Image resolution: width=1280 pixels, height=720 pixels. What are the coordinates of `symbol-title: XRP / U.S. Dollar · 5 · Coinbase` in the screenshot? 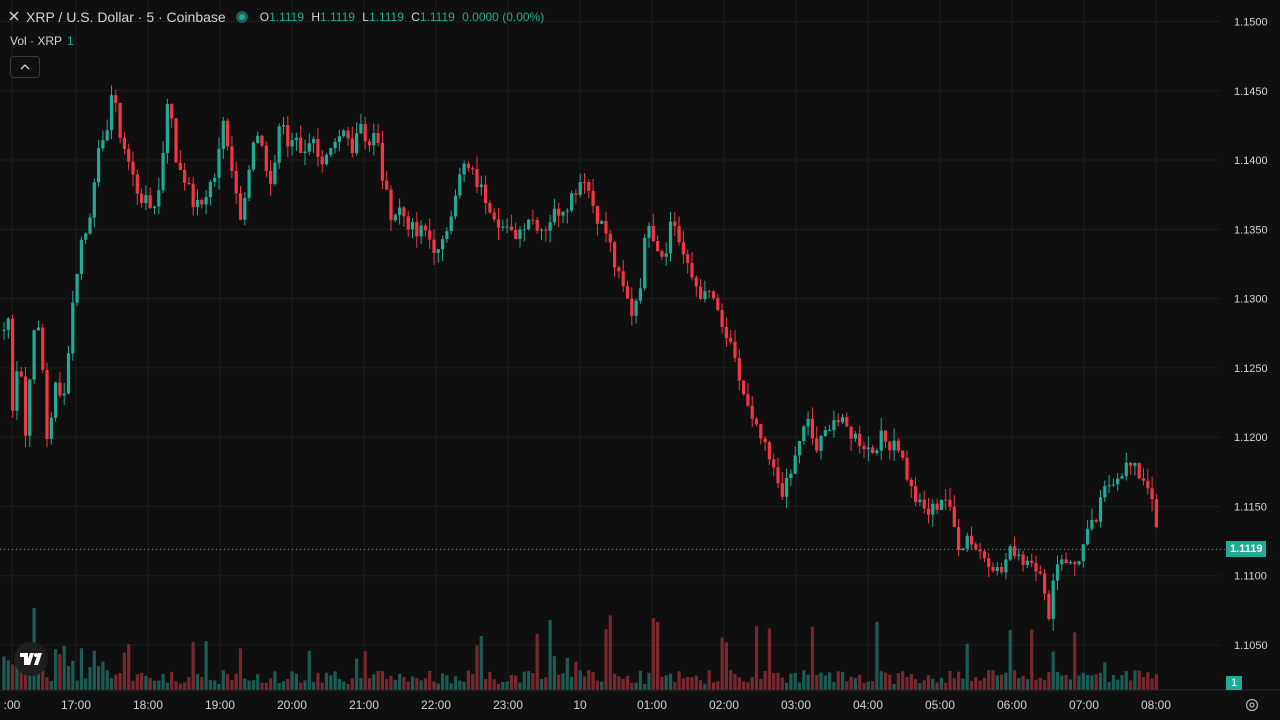 It's located at (126, 17).